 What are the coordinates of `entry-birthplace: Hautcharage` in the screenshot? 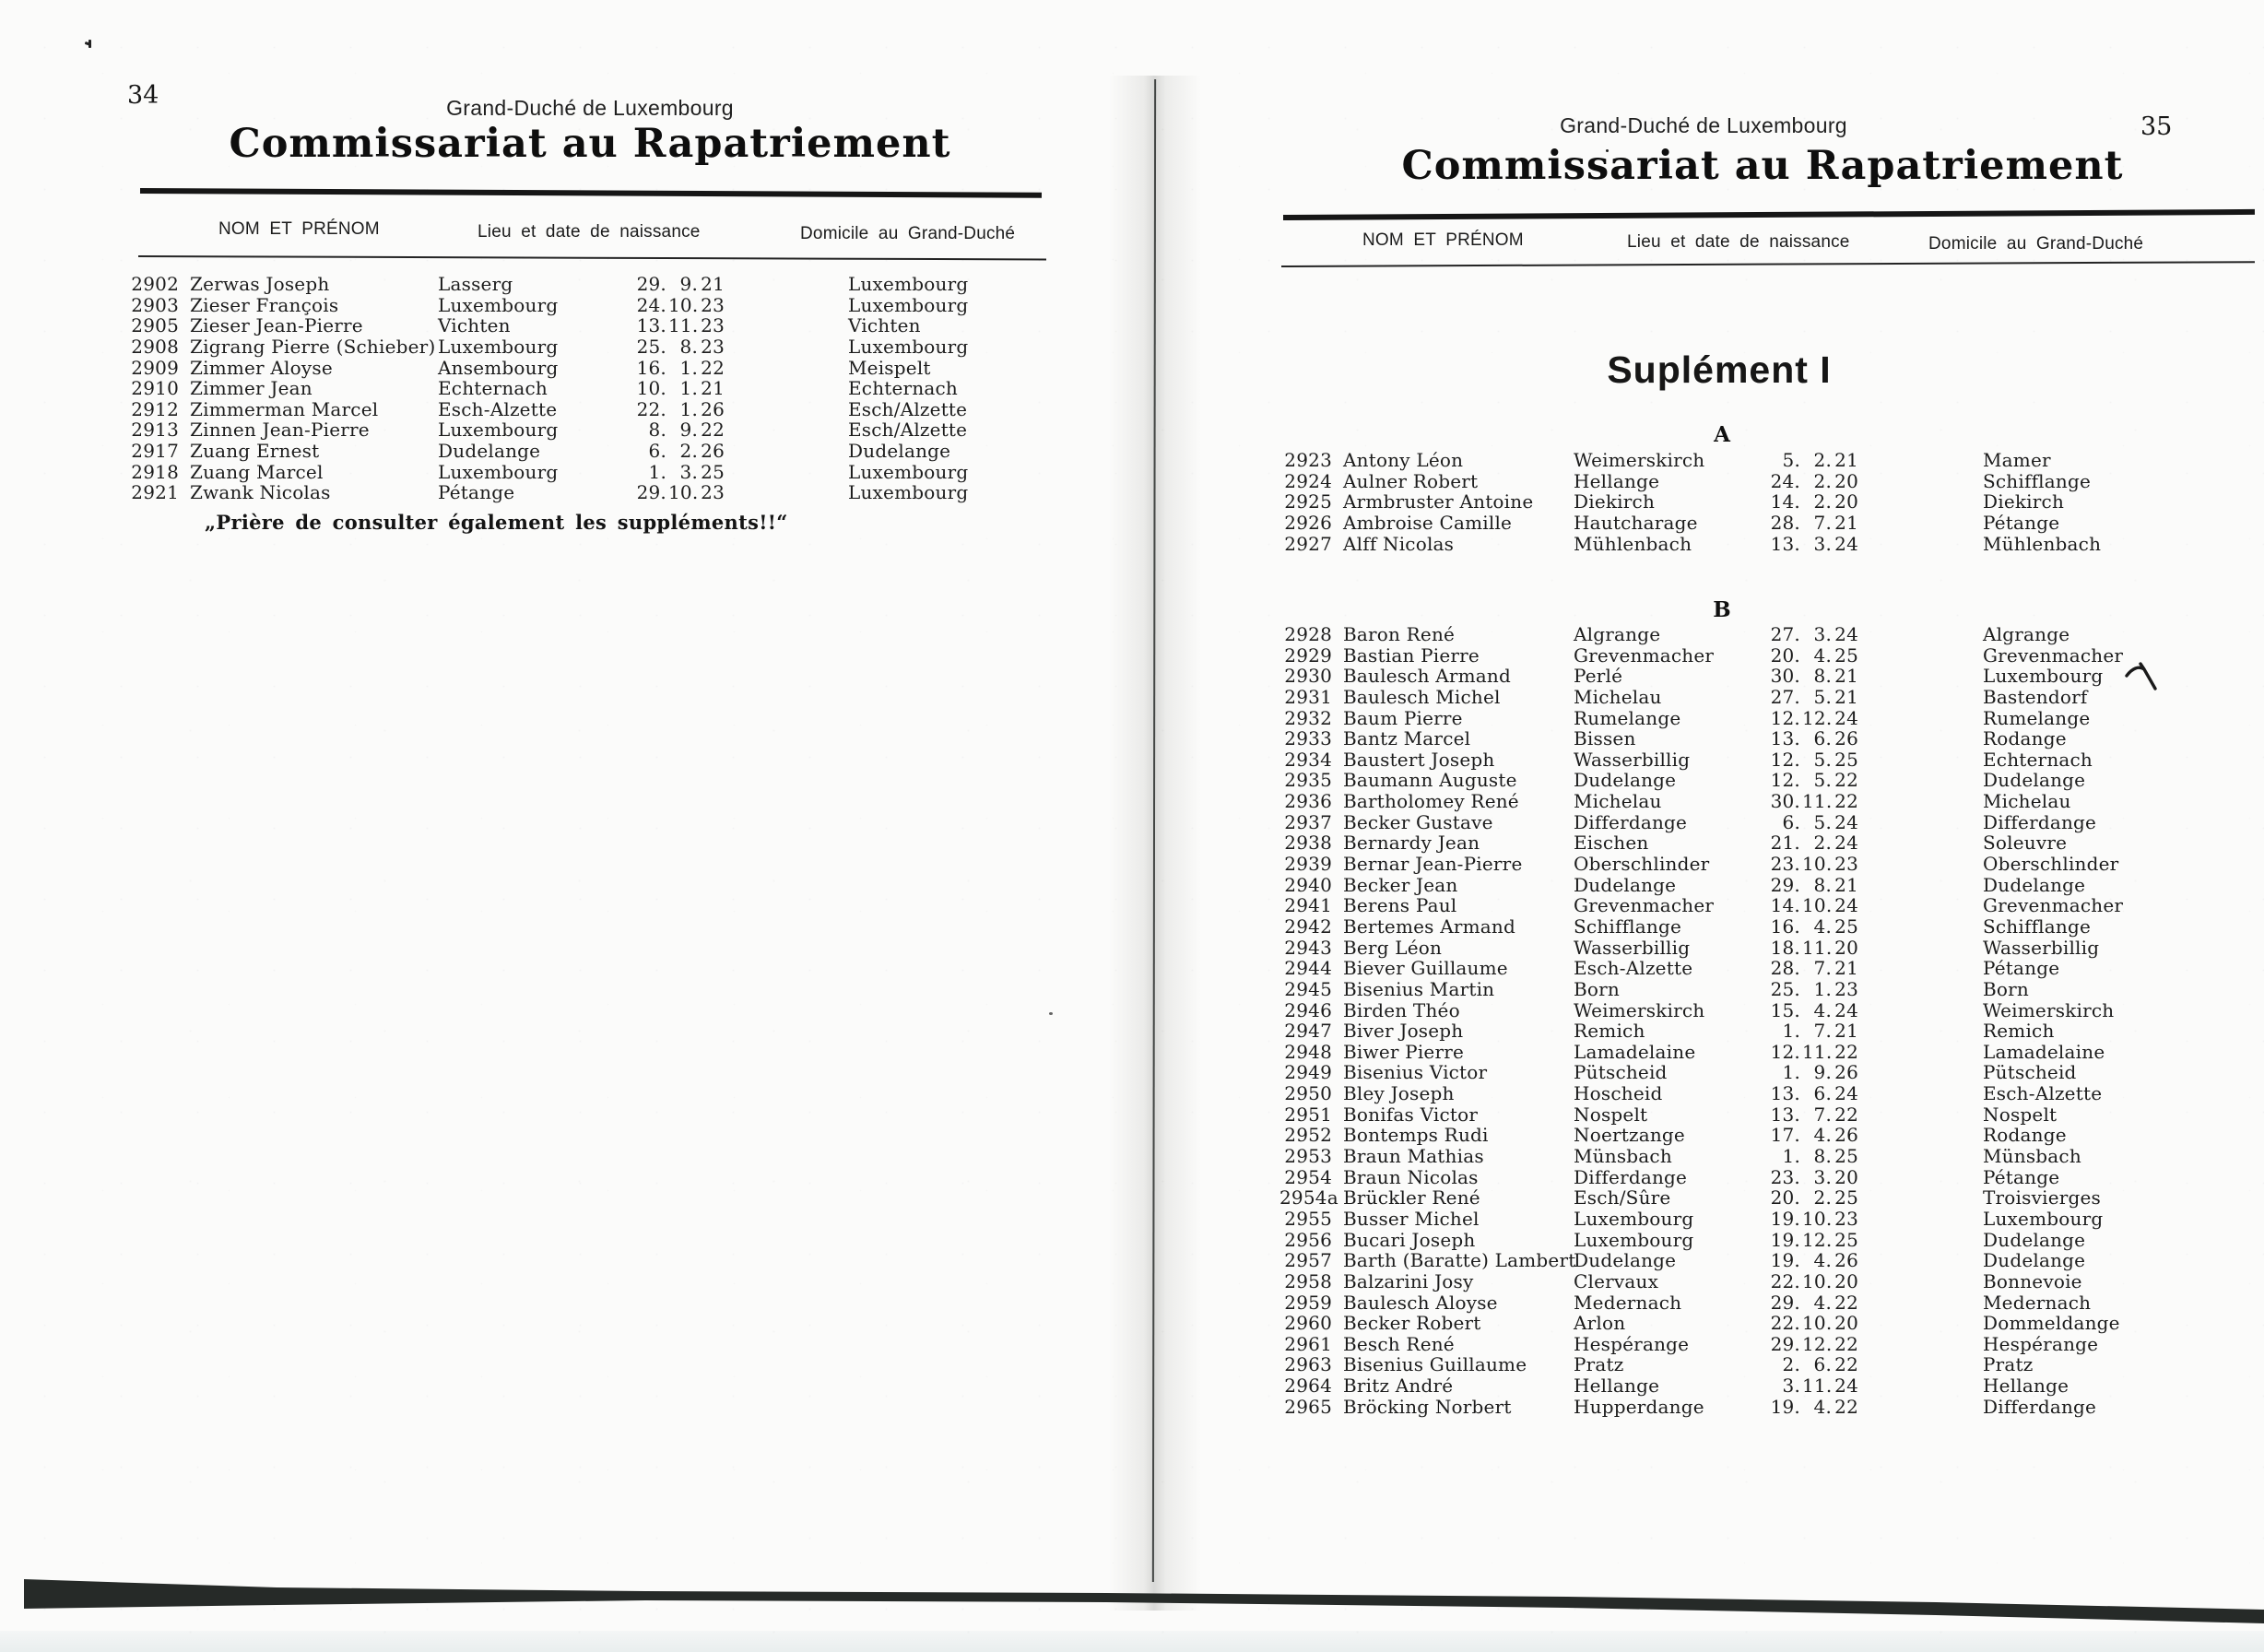 It's located at (1636, 522).